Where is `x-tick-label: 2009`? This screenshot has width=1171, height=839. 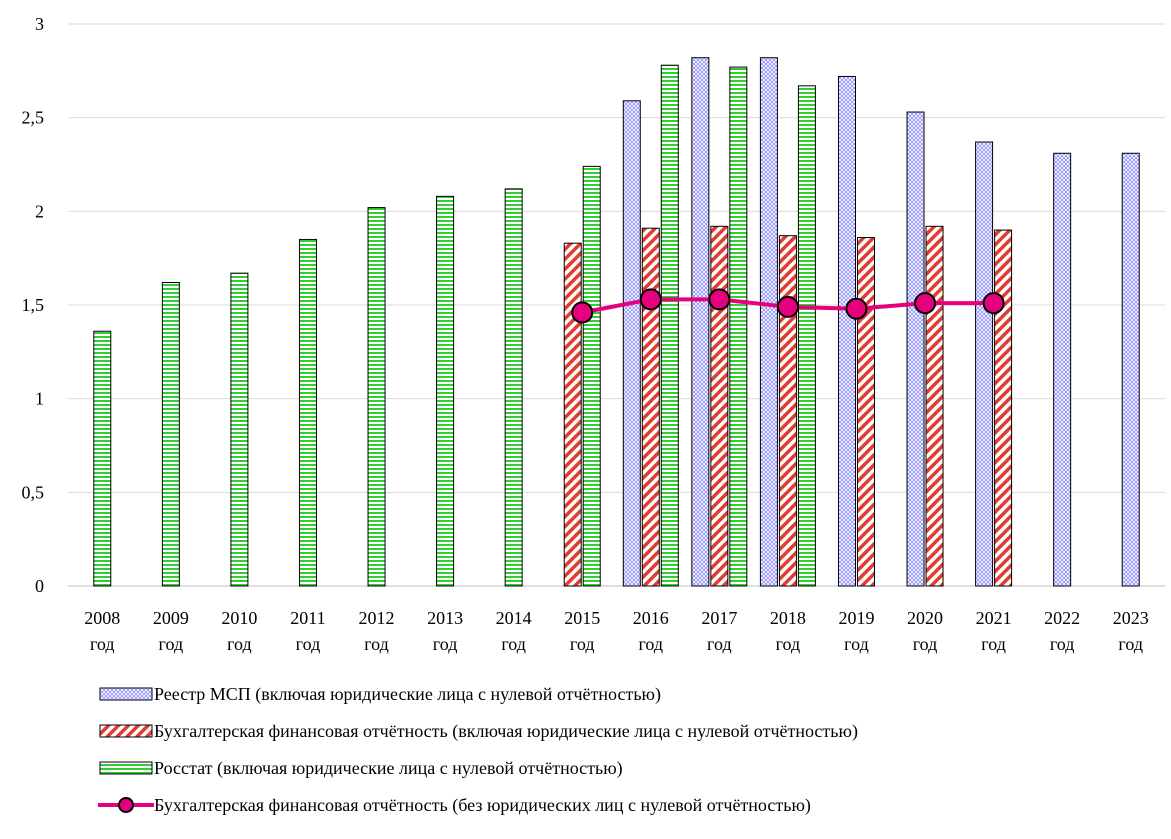
x-tick-label: 2009 is located at coordinates (171, 618).